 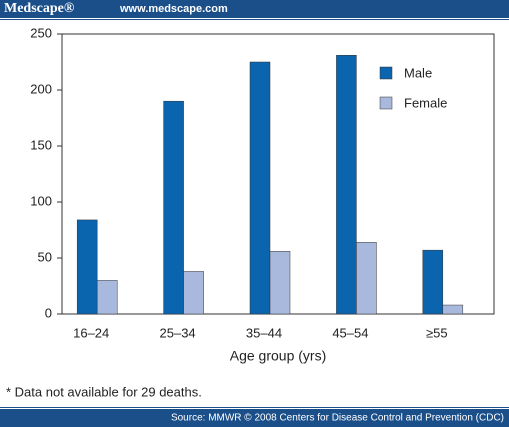 I want to click on x-tick-label: 25–34, so click(x=178, y=332).